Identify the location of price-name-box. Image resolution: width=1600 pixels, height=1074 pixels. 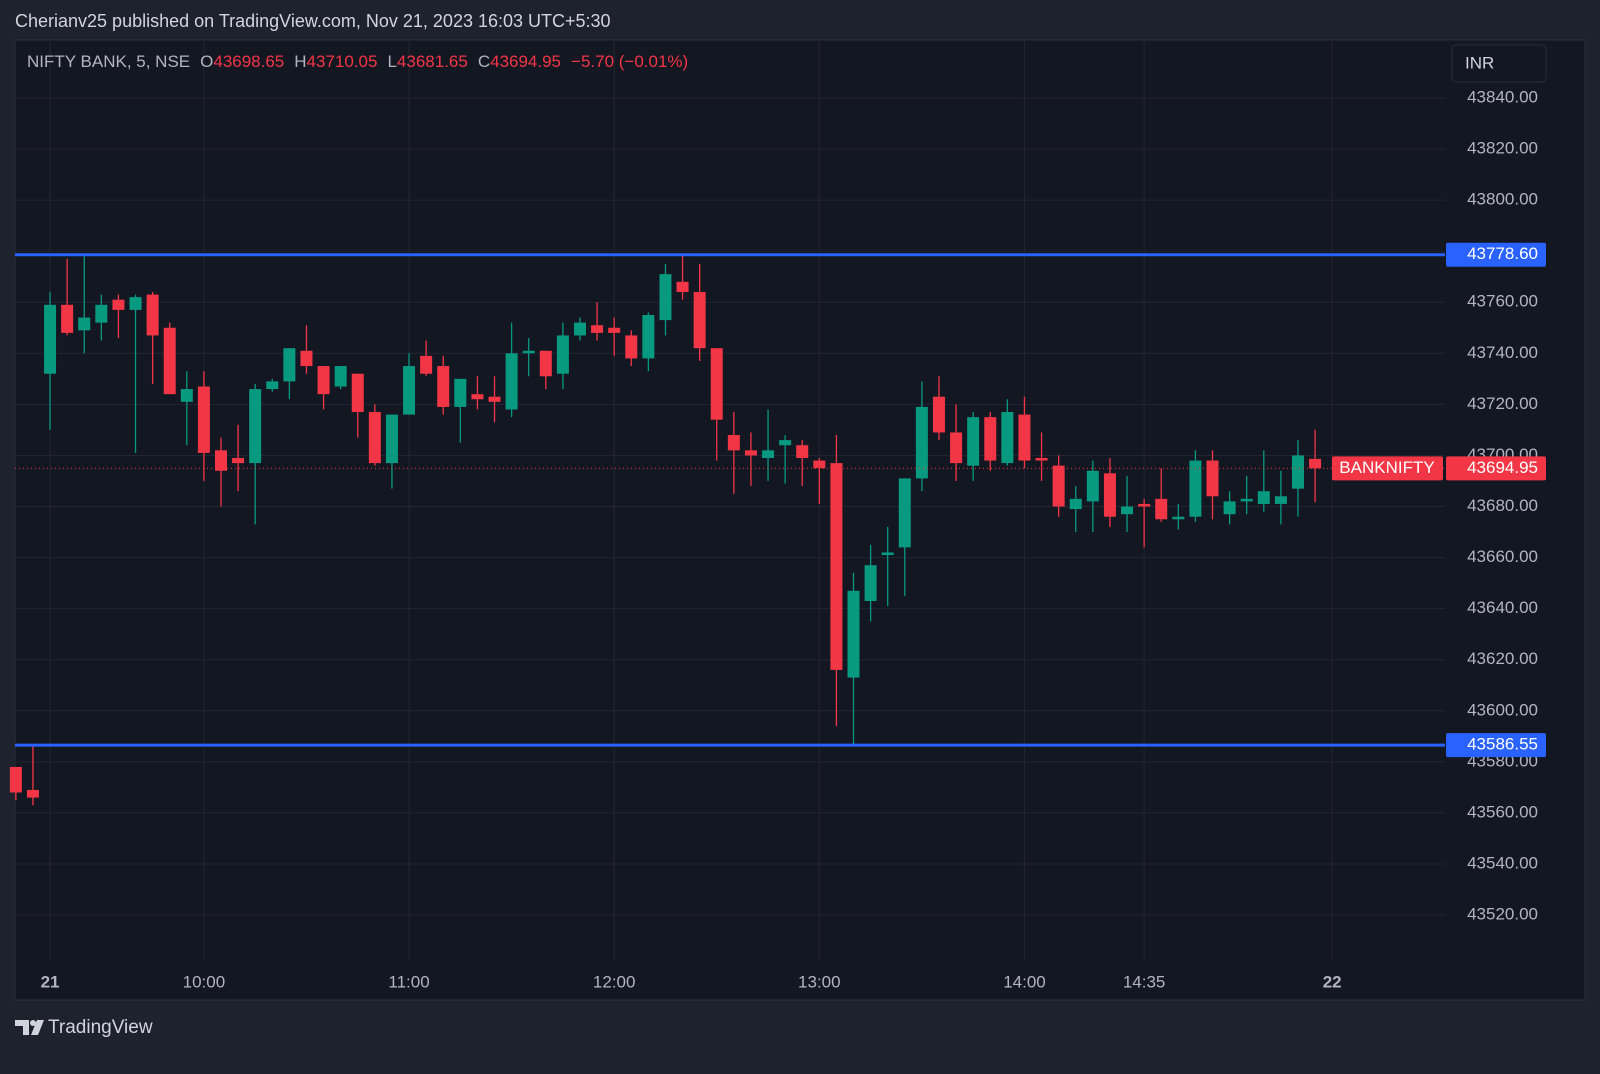
(1387, 468).